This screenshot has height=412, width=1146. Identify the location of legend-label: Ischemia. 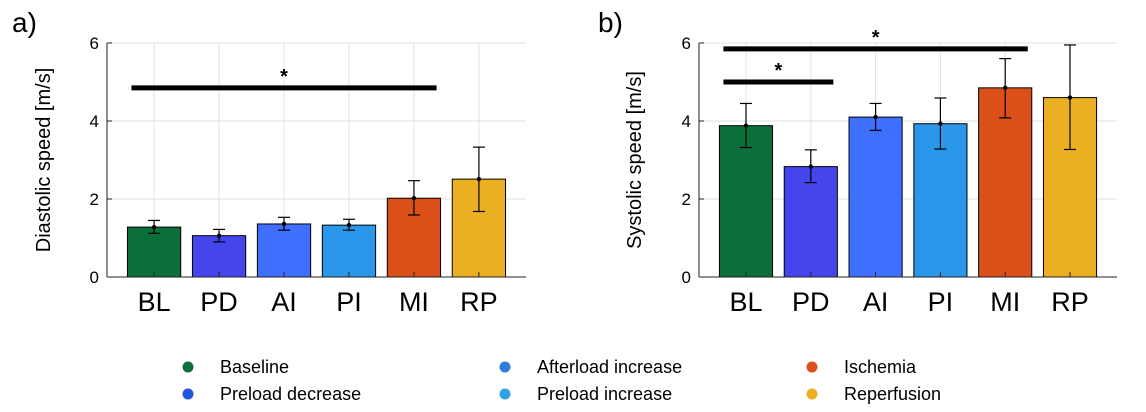
(880, 367).